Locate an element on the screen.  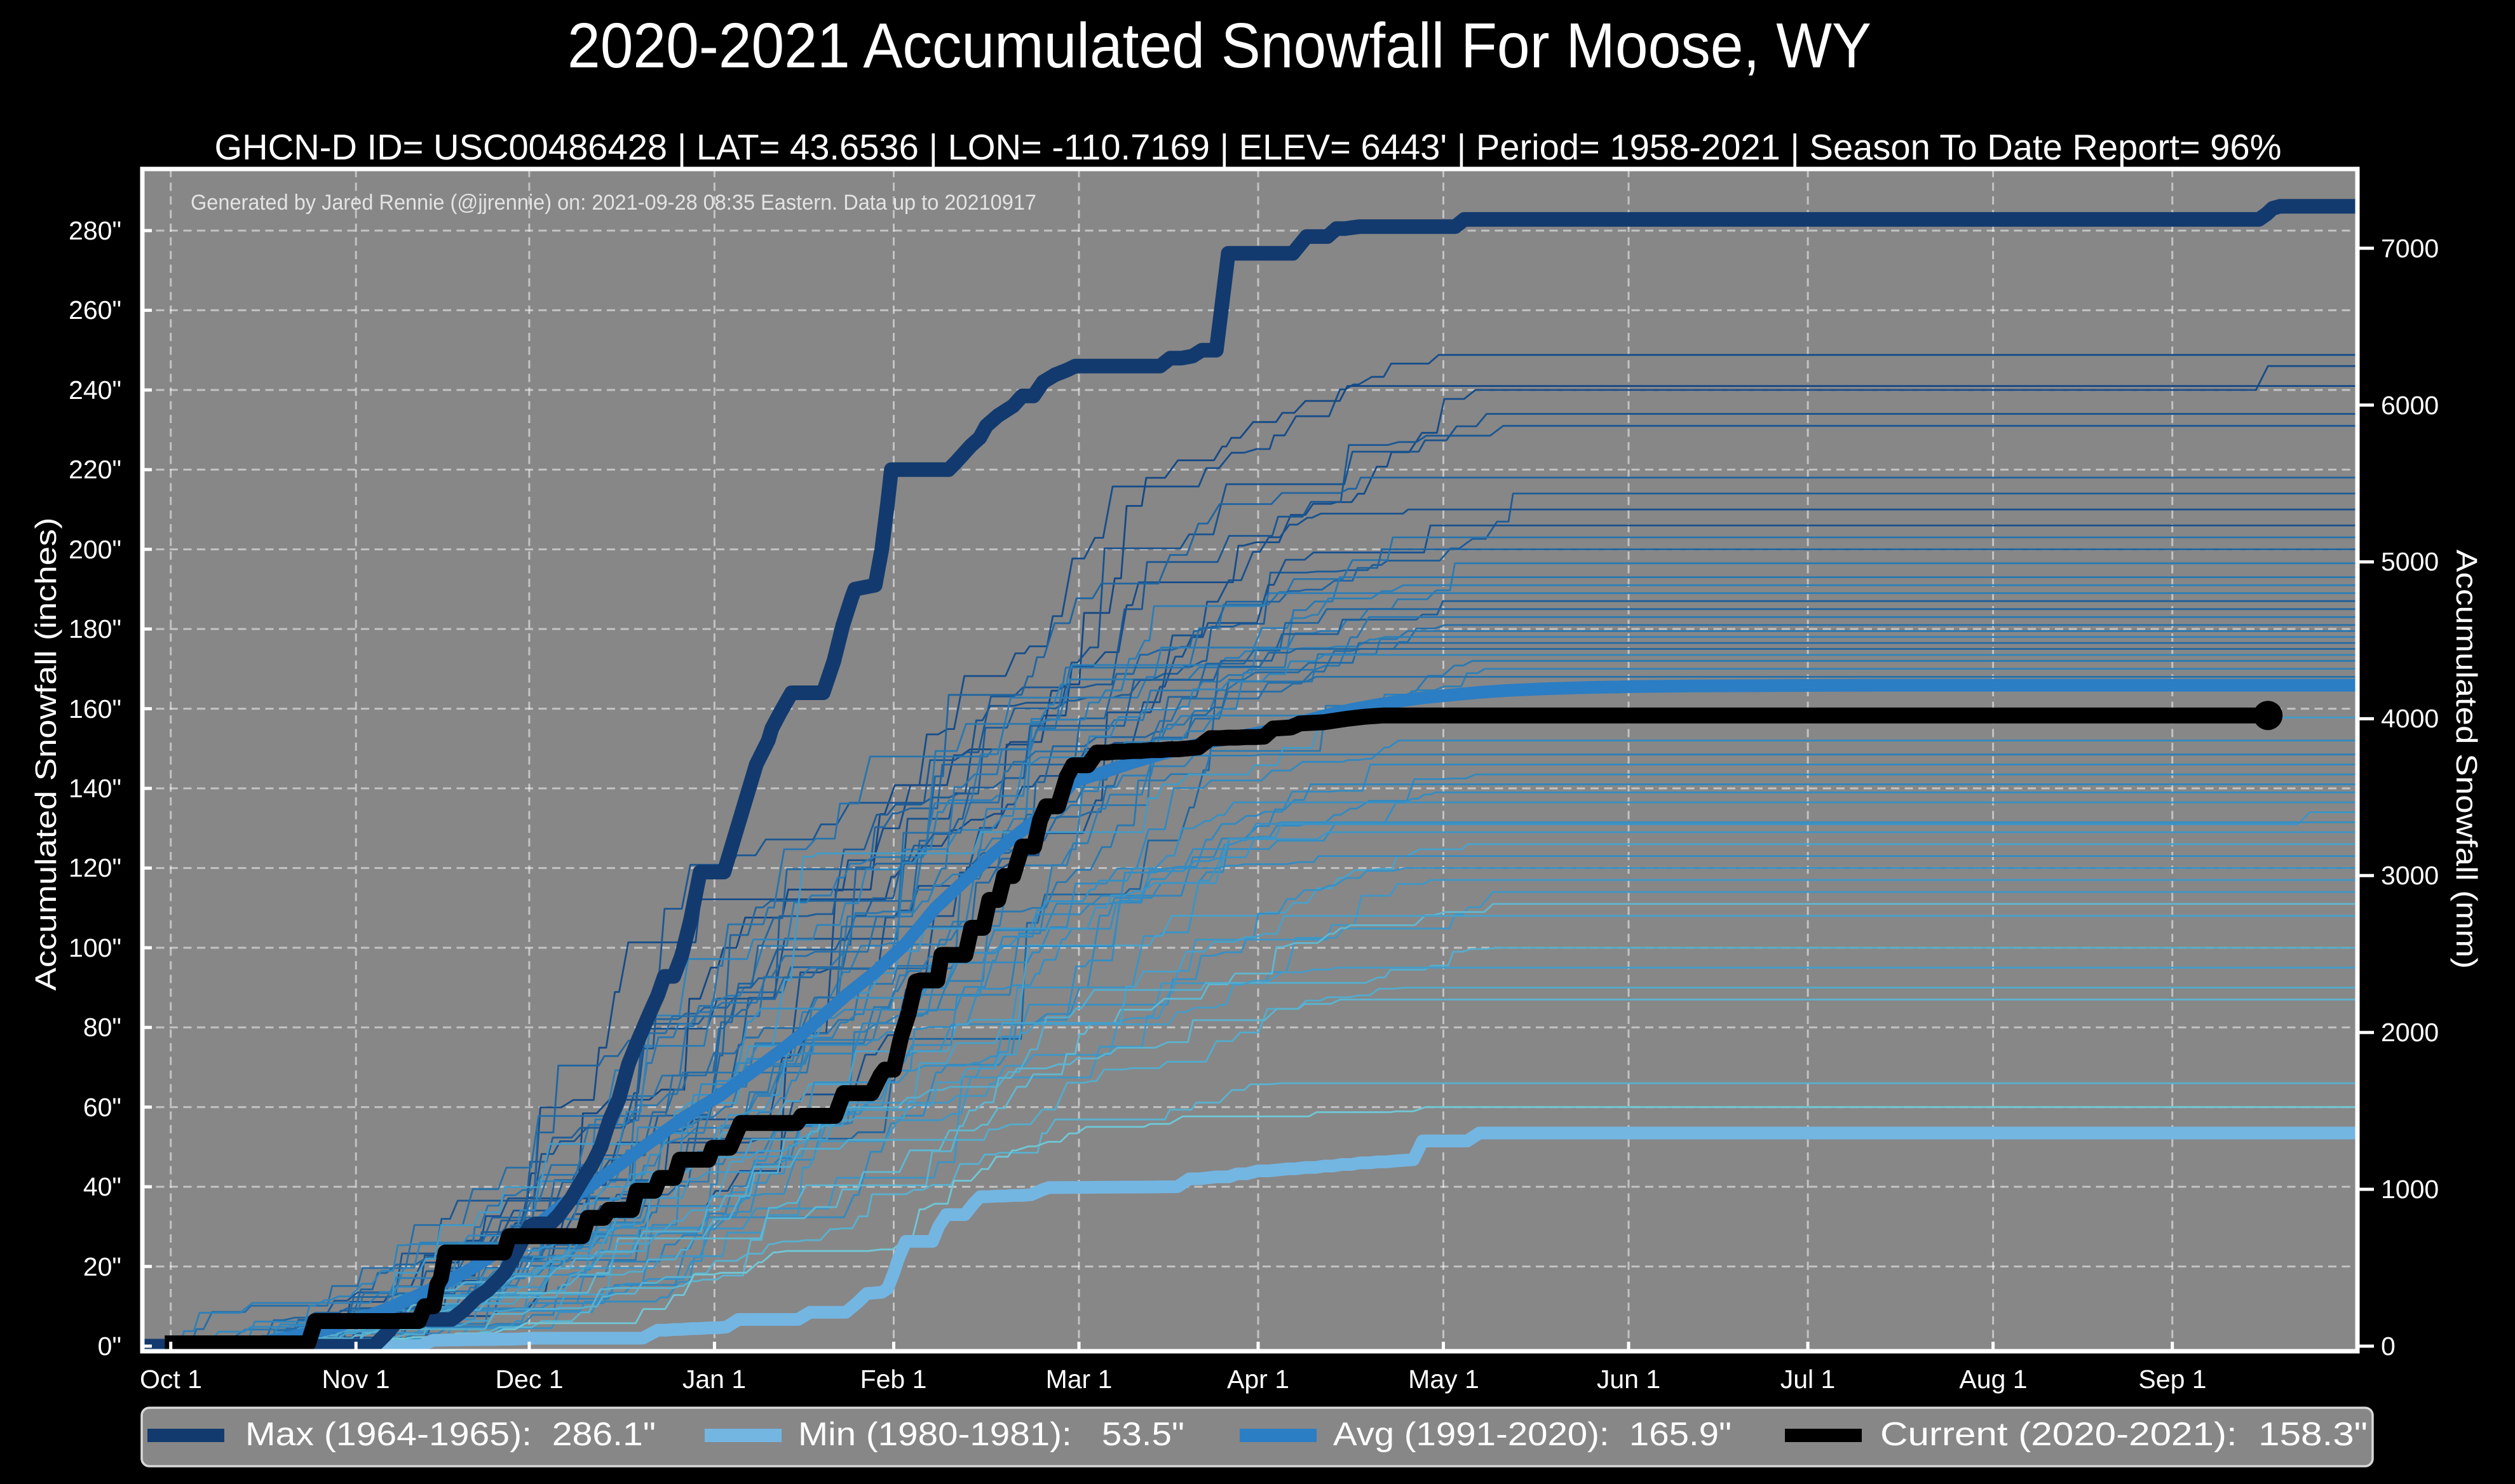
svg-text: Sep 1 is located at coordinates (2172, 1379).